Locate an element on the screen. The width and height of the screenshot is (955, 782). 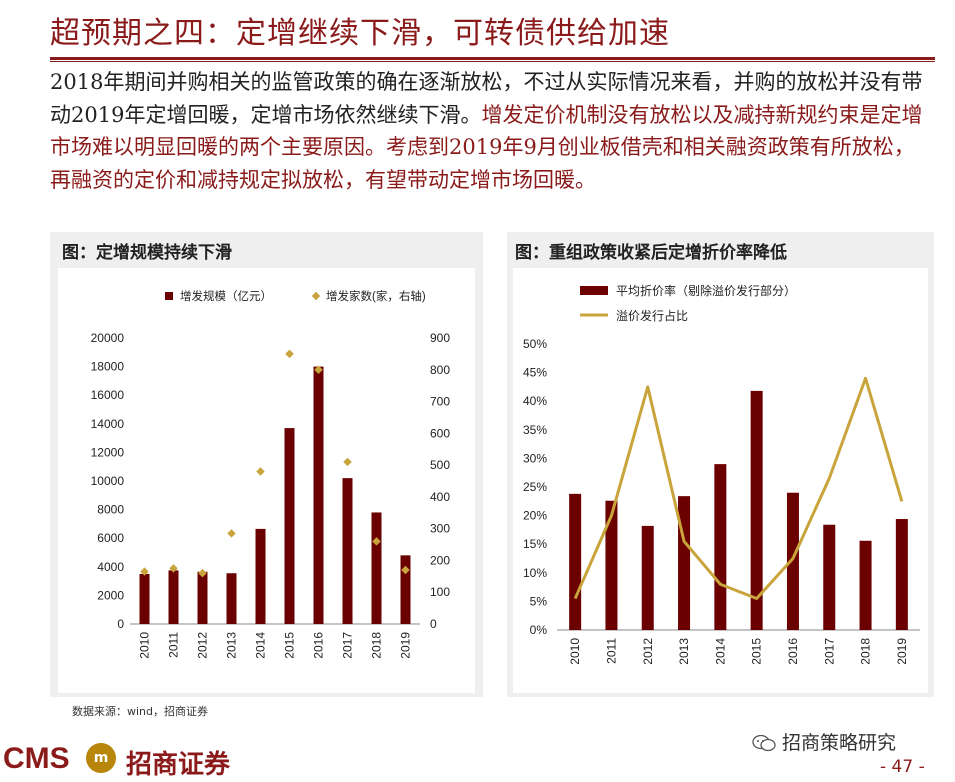
left-chart-title: 图：定增规模持续下滑 is located at coordinates (147, 253).